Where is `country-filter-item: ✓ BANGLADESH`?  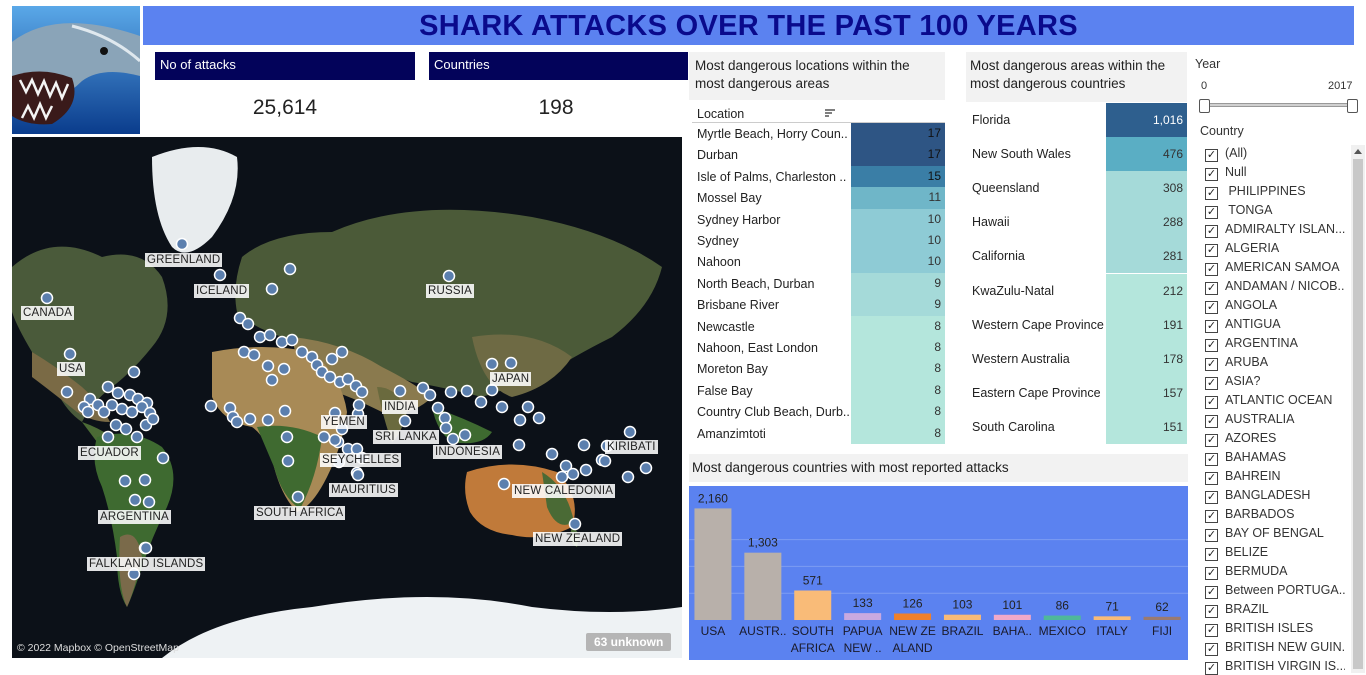
country-filter-item: ✓ BANGLADESH is located at coordinates (1275, 496).